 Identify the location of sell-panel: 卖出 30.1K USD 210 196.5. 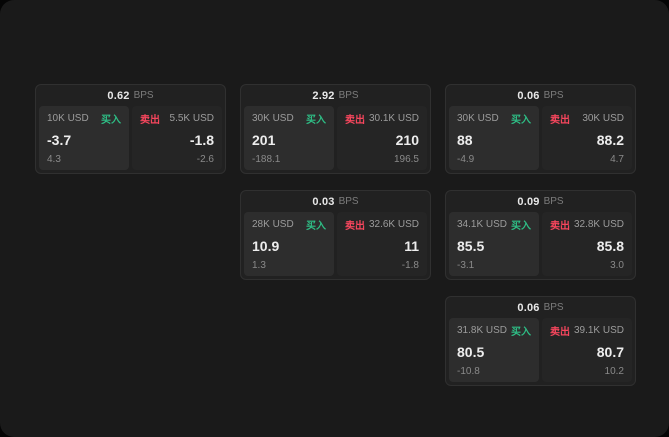
(382, 138).